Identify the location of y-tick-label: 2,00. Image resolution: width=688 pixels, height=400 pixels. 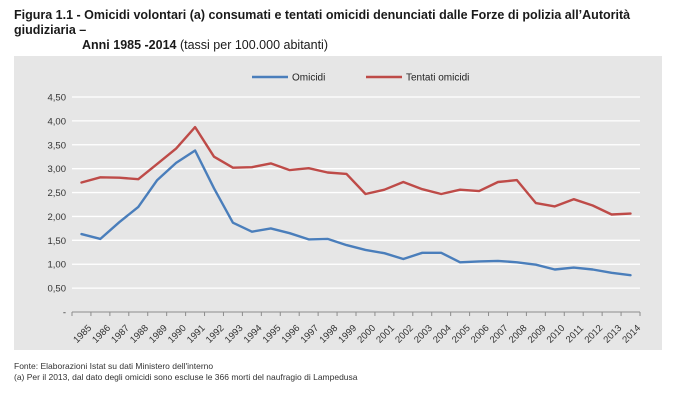
(57, 217).